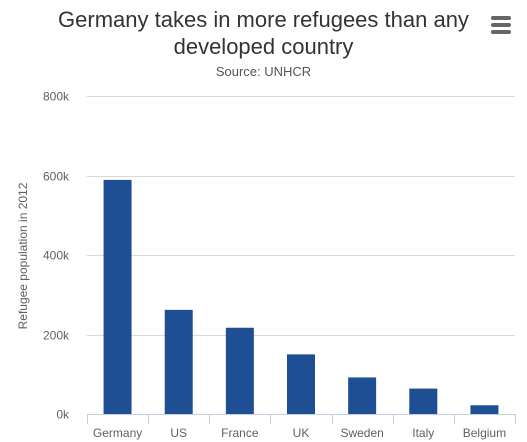 The height and width of the screenshot is (442, 527). What do you see at coordinates (239, 370) in the screenshot?
I see `bar-france` at bounding box center [239, 370].